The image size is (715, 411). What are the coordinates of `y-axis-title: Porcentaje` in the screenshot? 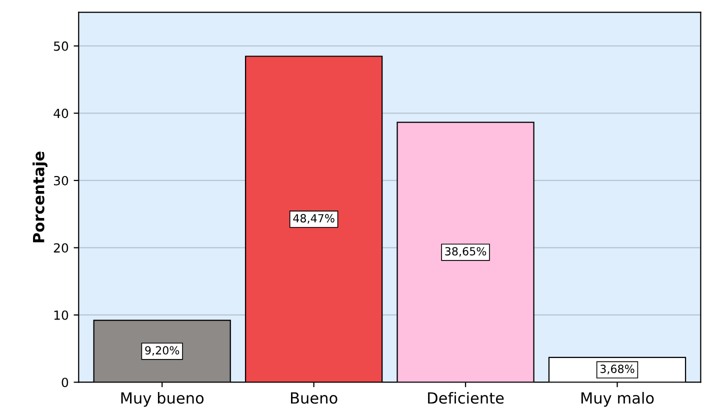 It's located at (40, 197).